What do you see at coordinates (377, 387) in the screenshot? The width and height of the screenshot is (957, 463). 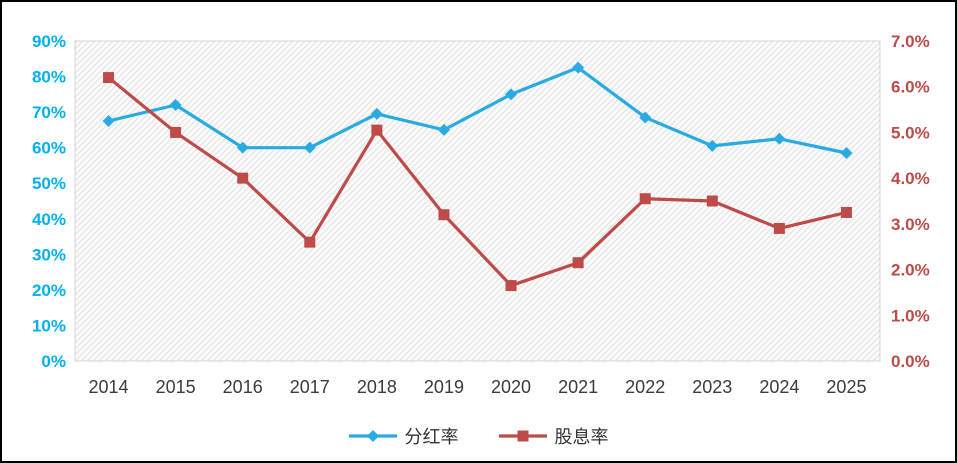 I see `x-axis-label: 2018` at bounding box center [377, 387].